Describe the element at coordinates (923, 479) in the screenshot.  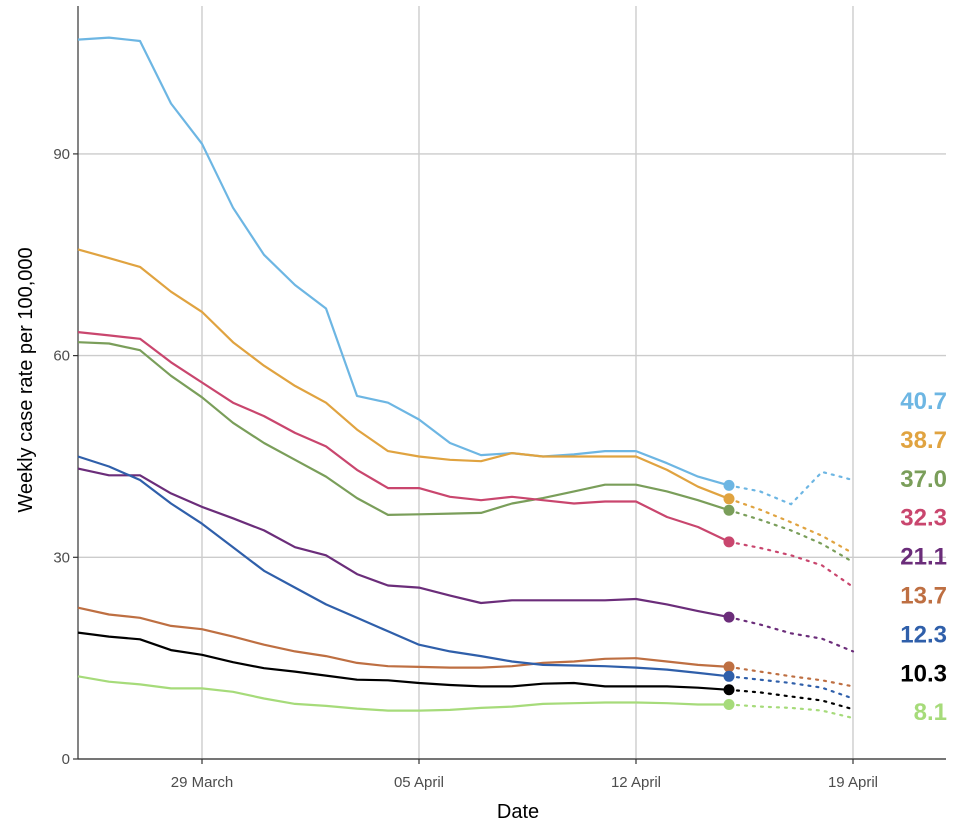
I see `end-value-label: 37.0` at that location.